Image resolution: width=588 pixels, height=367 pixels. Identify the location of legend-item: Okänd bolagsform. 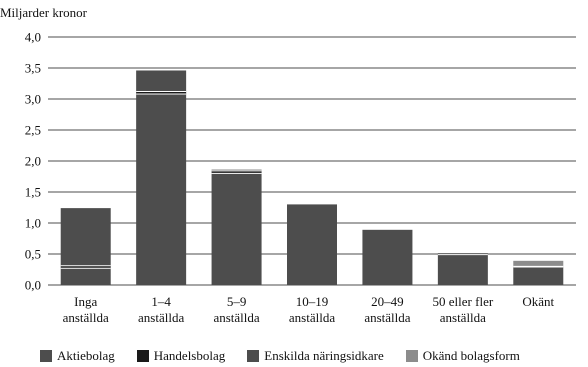
(462, 356).